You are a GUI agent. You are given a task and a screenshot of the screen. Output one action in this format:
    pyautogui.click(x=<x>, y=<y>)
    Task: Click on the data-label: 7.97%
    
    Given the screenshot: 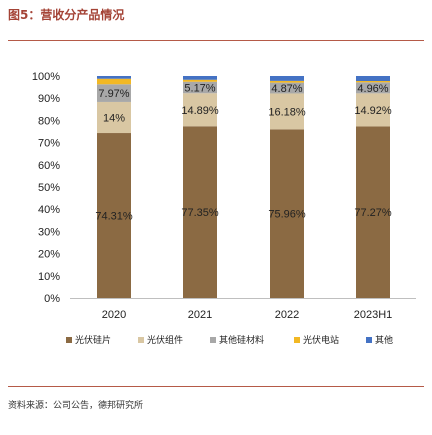 What is the action you would take?
    pyautogui.click(x=113, y=94)
    